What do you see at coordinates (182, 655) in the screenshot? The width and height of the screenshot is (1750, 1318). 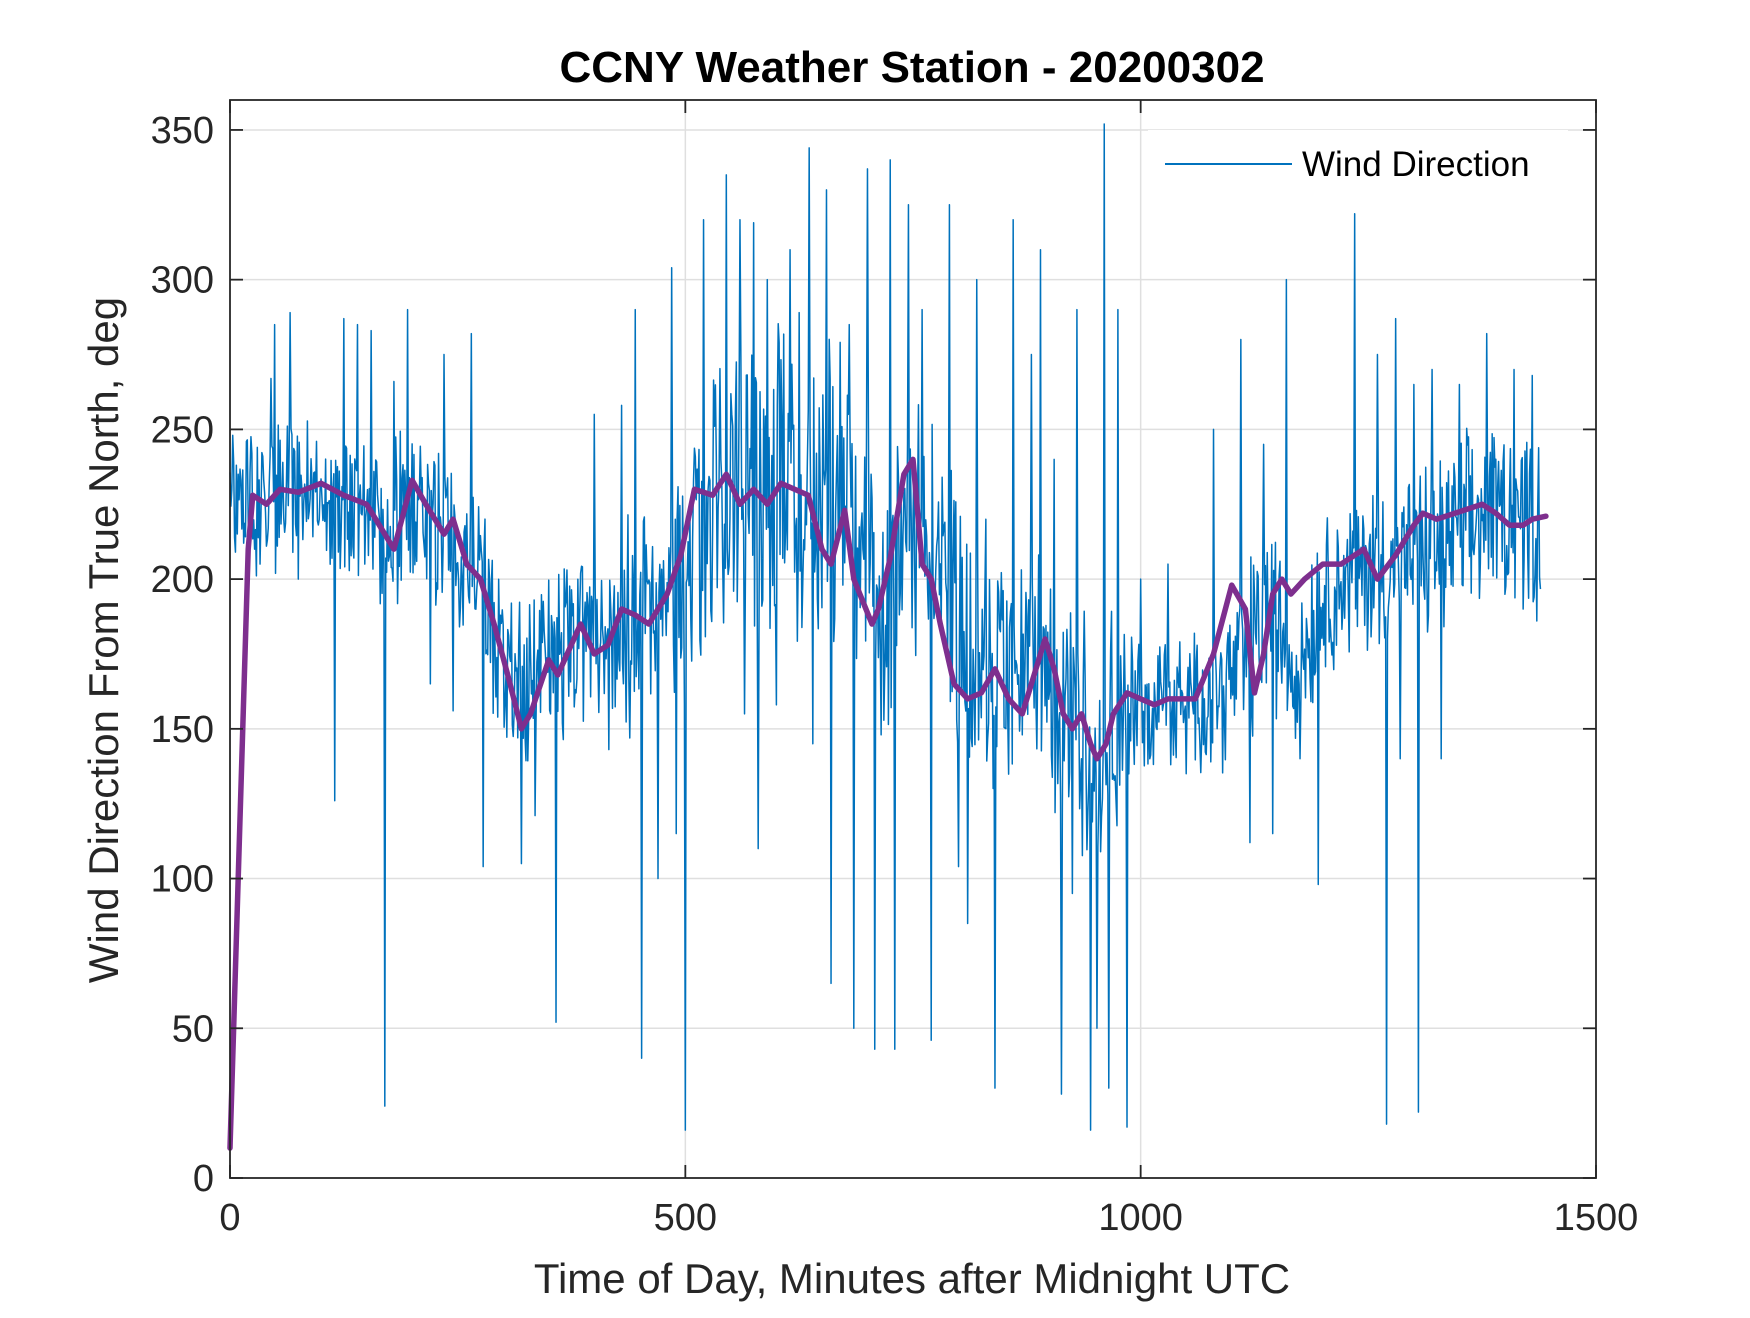 I see `y-tick-labels: 0 50 100 150 200 250 300 350` at bounding box center [182, 655].